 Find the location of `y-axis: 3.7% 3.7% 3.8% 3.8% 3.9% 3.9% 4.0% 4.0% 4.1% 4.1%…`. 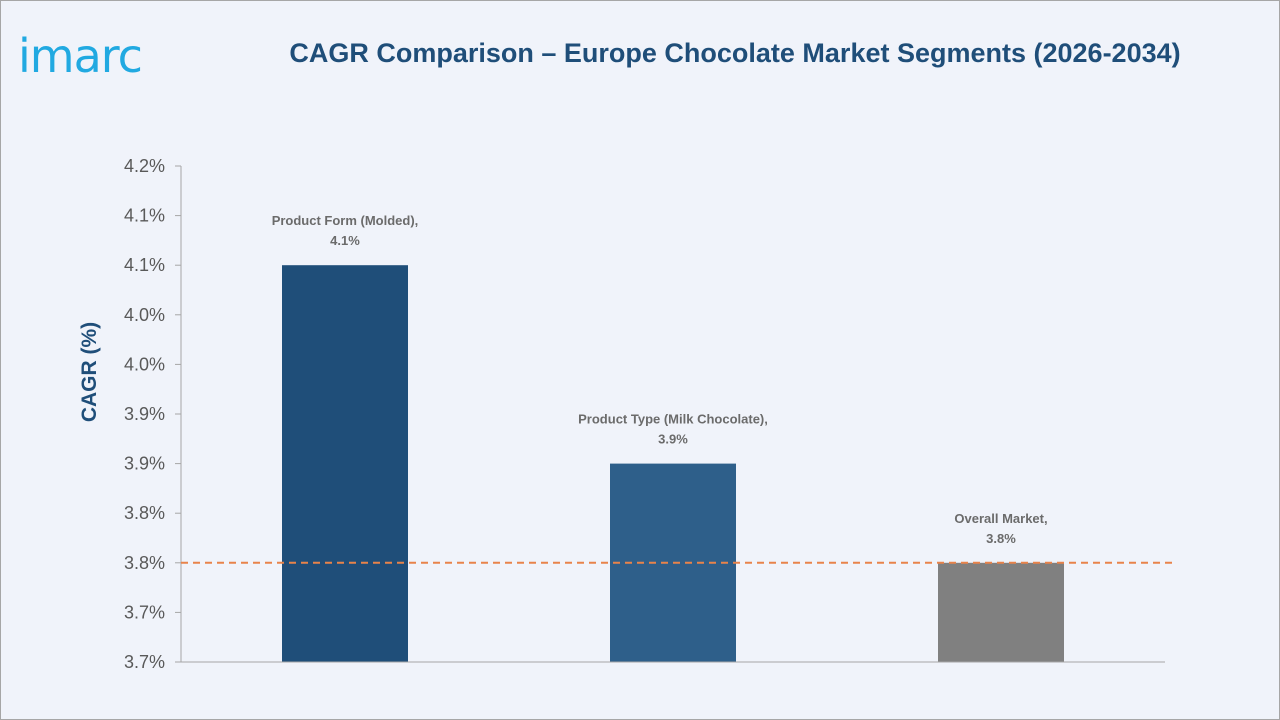

y-axis: 3.7% 3.7% 3.8% 3.8% 3.9% 3.9% 4.0% 4.0% 4.1% 4.1%… is located at coordinates (153, 414).